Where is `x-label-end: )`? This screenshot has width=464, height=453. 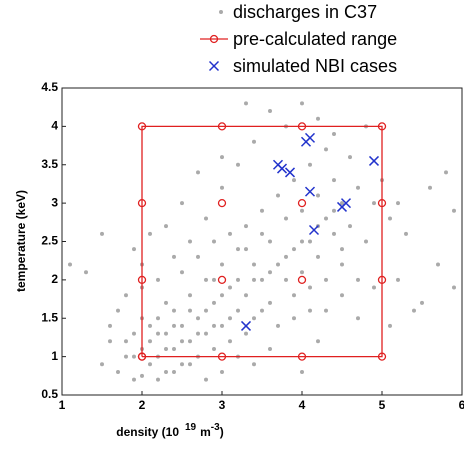
x-label-end: ) is located at coordinates (222, 432).